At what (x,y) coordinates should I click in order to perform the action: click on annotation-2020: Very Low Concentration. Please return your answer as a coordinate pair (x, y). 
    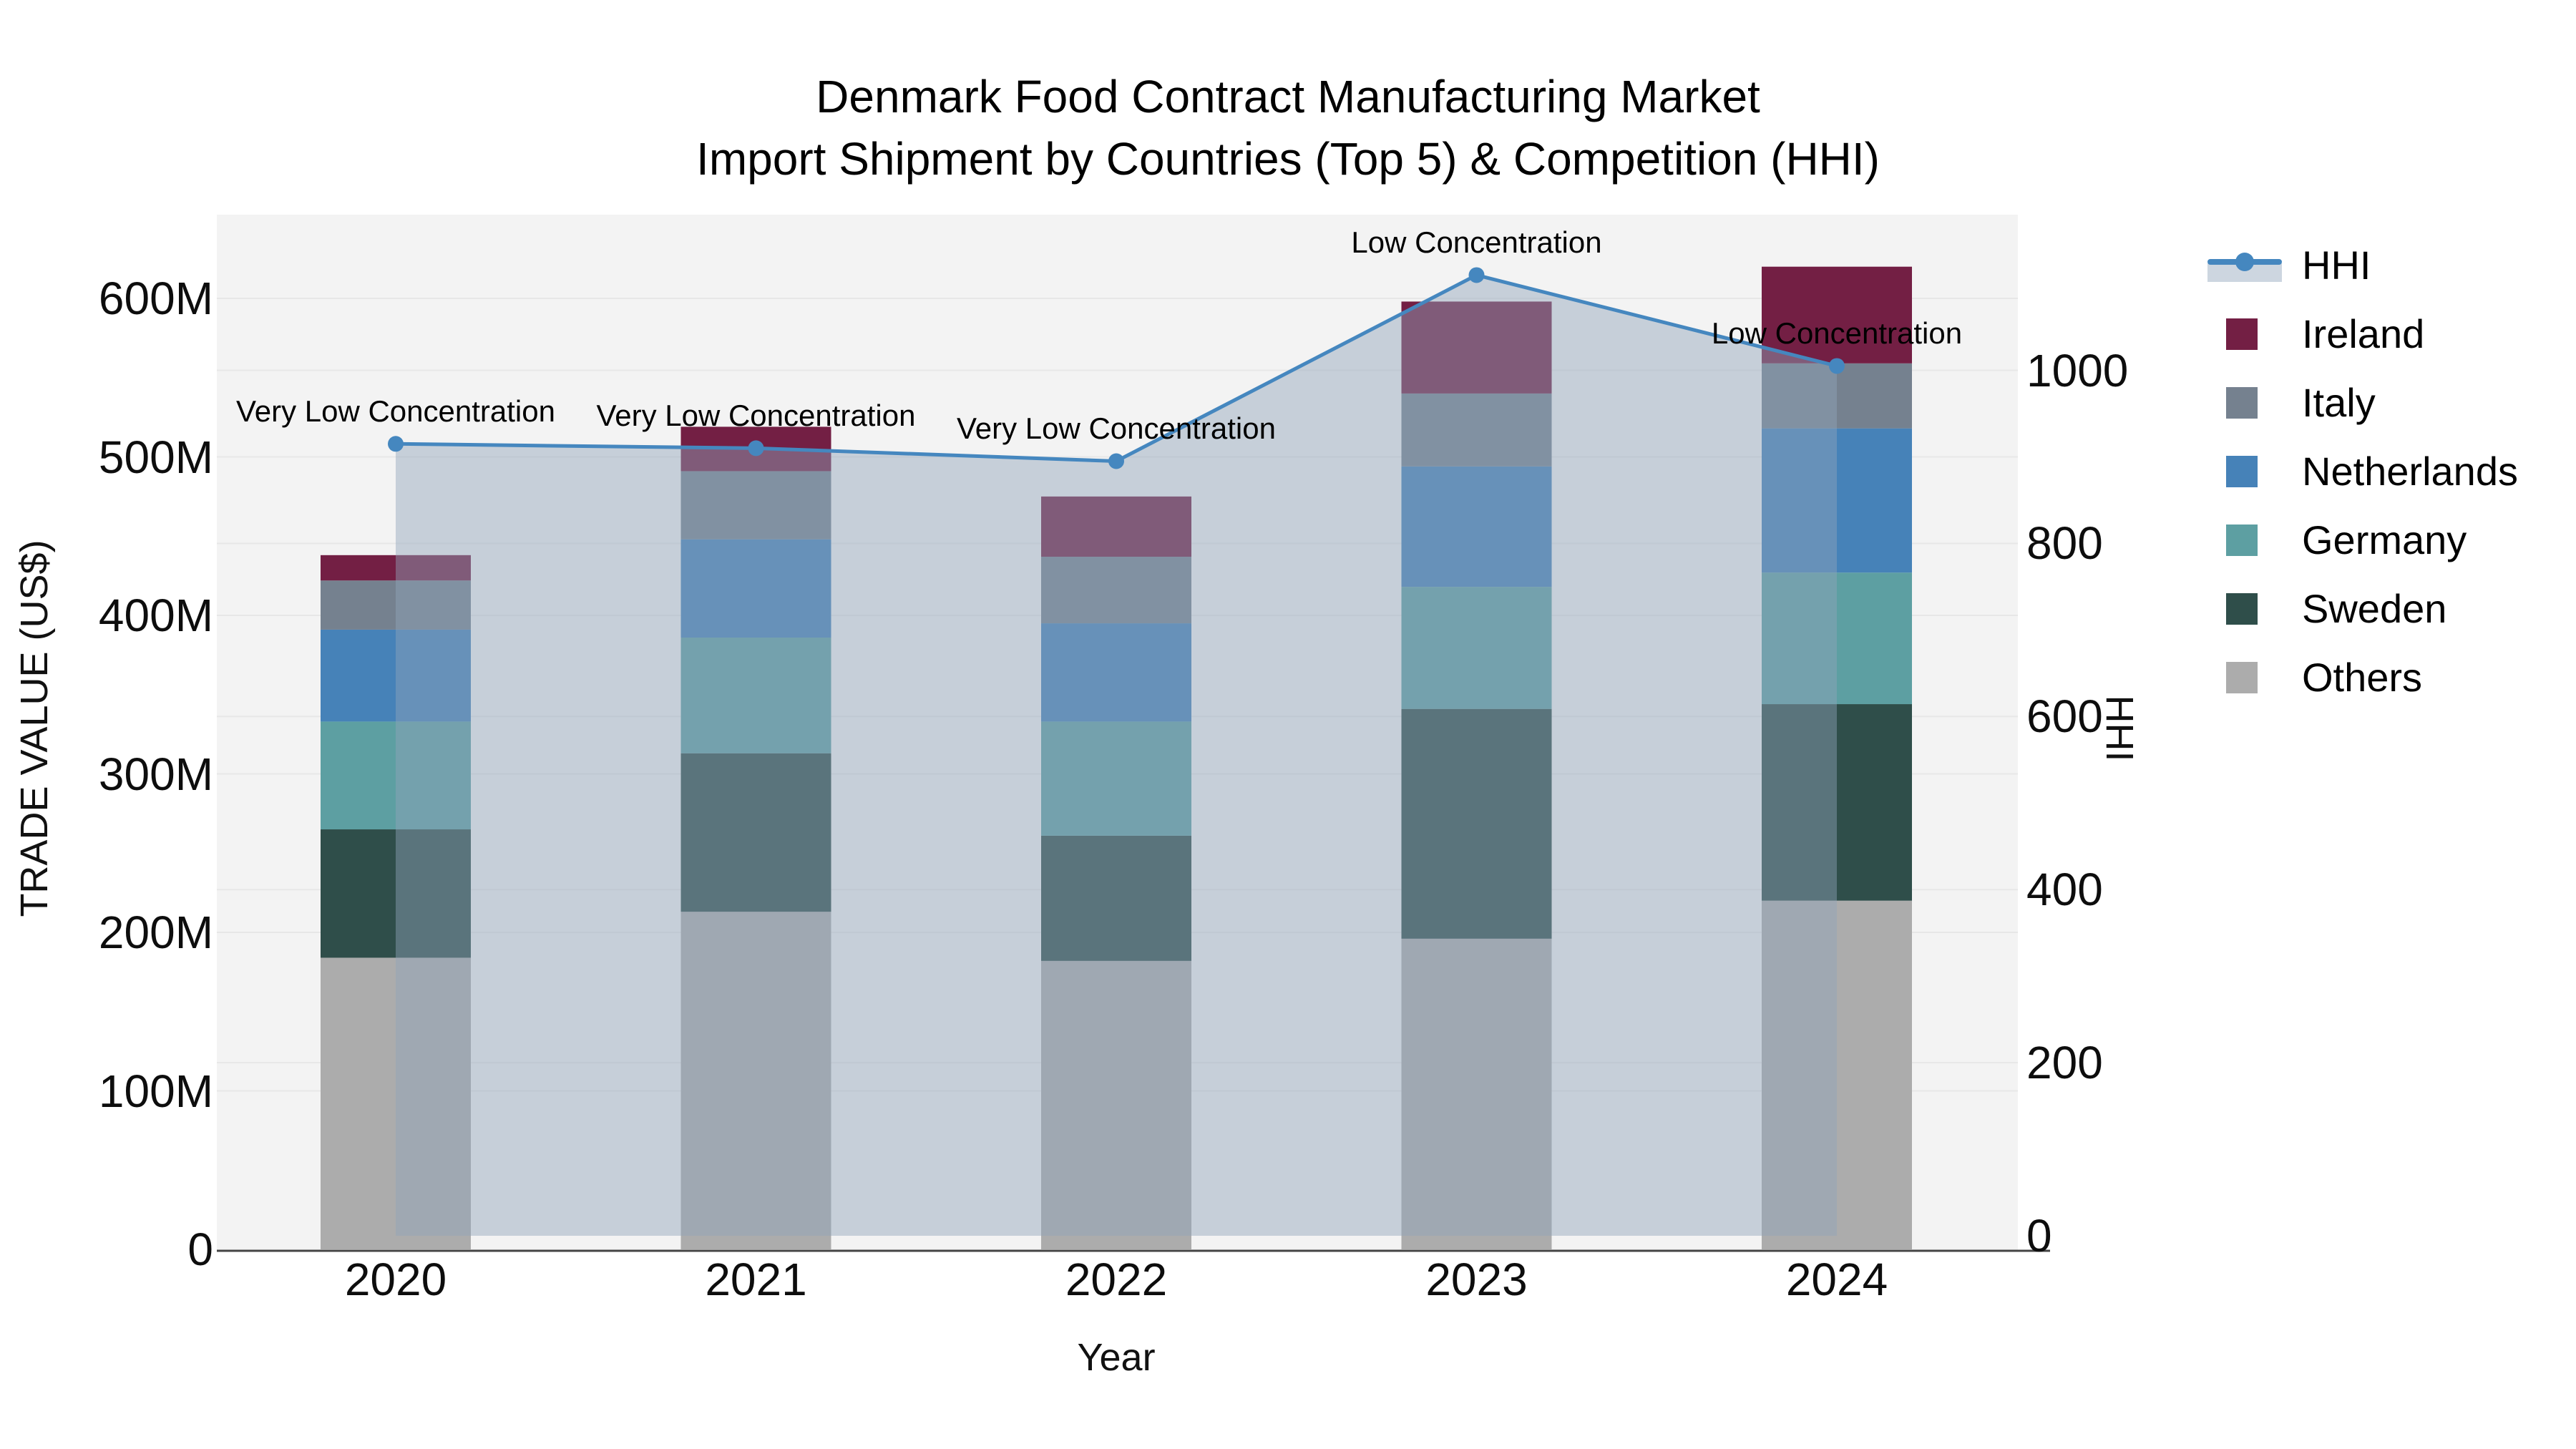
    Looking at the image, I should click on (395, 411).